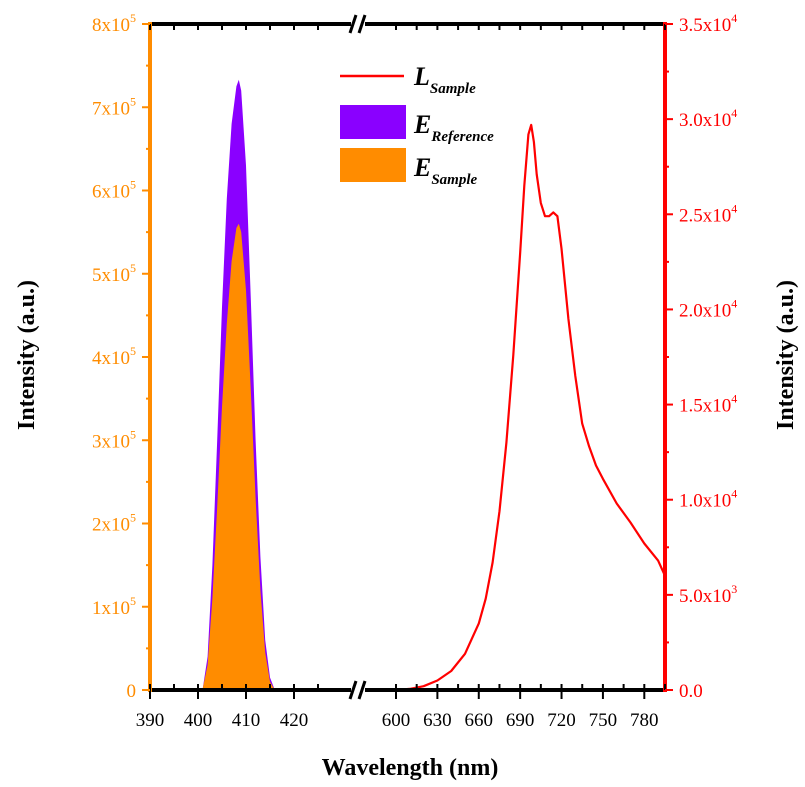 The height and width of the screenshot is (787, 805). I want to click on legend-swatch-e-sample, so click(373, 165).